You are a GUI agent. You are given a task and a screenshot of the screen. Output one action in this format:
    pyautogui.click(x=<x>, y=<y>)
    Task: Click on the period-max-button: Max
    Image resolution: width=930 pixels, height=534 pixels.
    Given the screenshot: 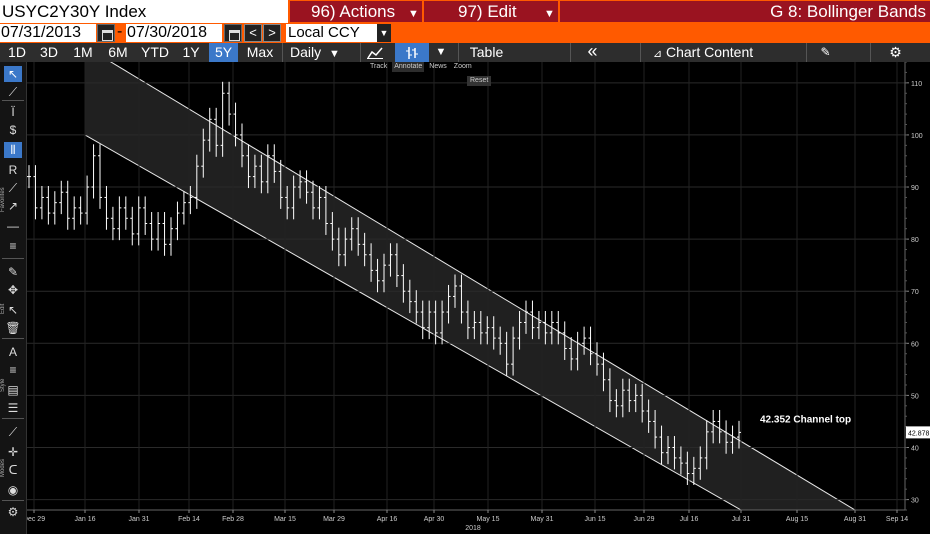 What is the action you would take?
    pyautogui.click(x=260, y=52)
    